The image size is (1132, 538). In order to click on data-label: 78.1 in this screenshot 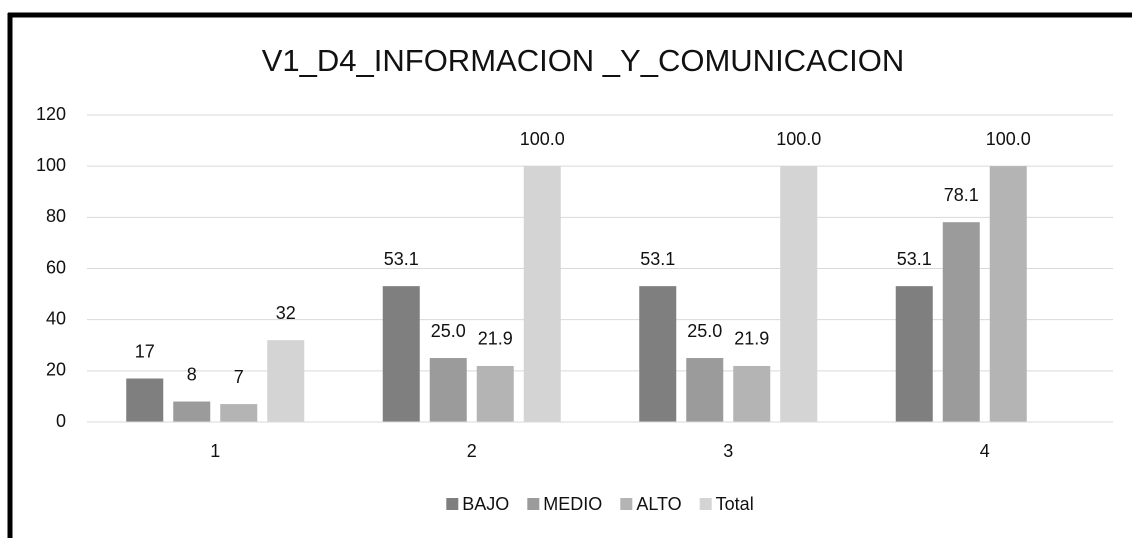, I will do `click(961, 195)`.